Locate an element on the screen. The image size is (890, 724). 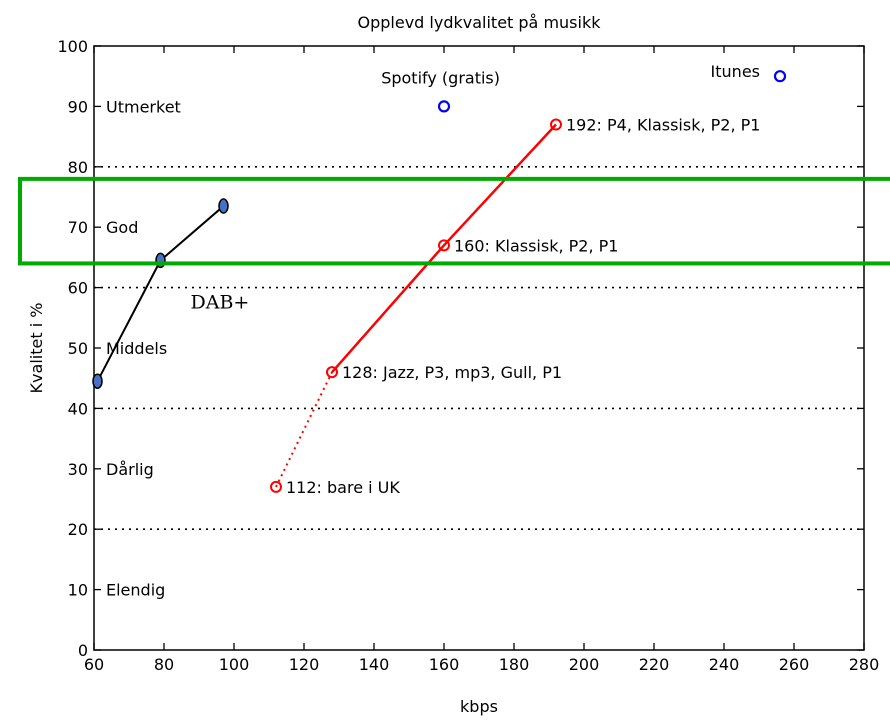
data-label-red: 160: Klassisk, P2, P1 is located at coordinates (536, 245).